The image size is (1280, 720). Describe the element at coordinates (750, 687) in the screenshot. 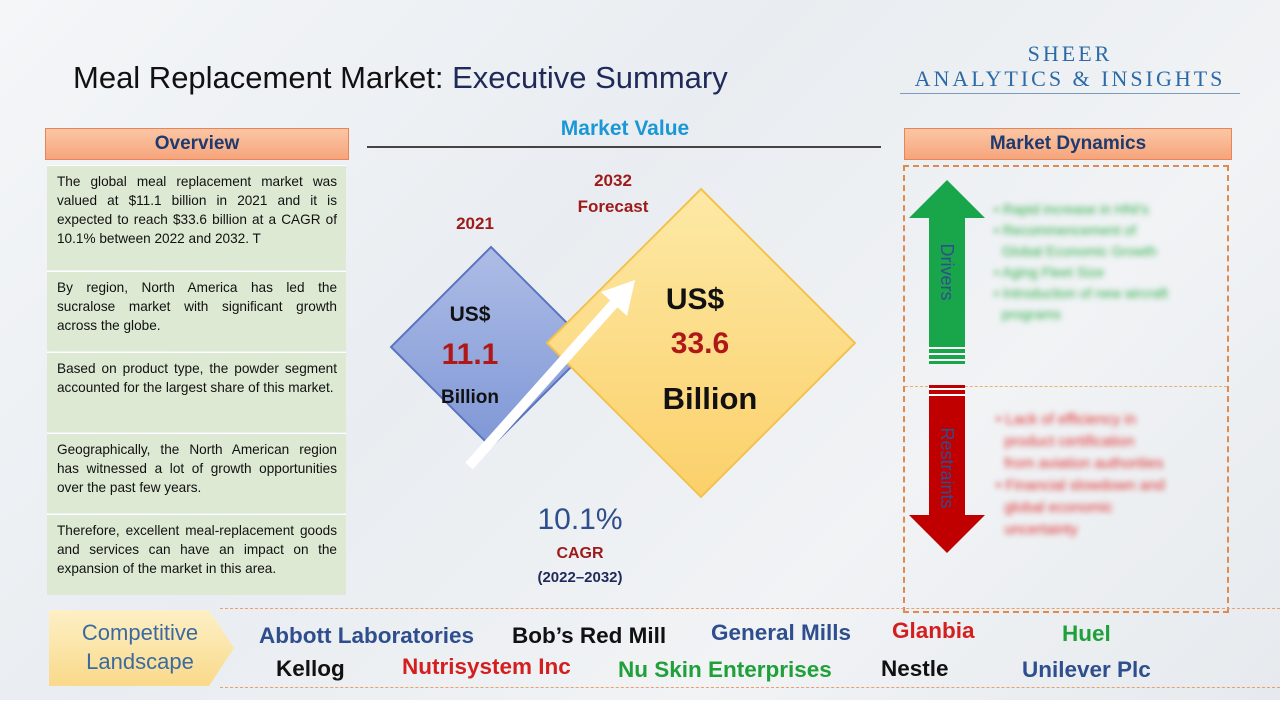

I see `competitive-bottom-border` at that location.